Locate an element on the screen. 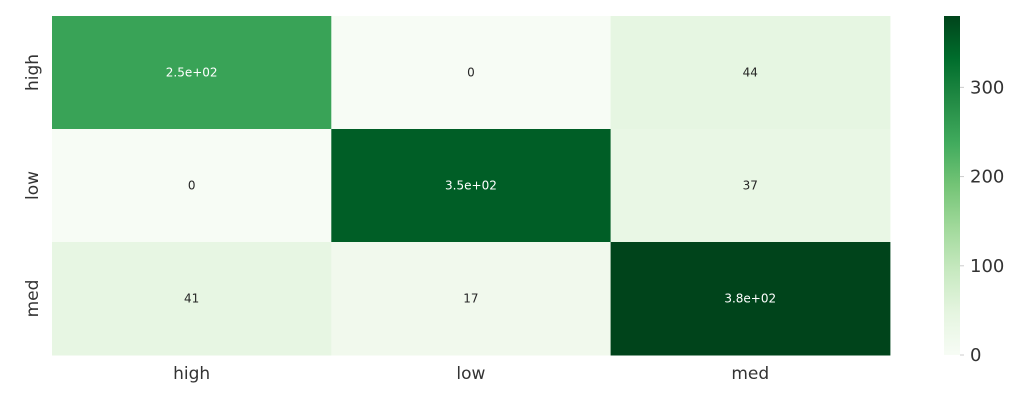  heatmap-cell-low-med is located at coordinates (750, 186).